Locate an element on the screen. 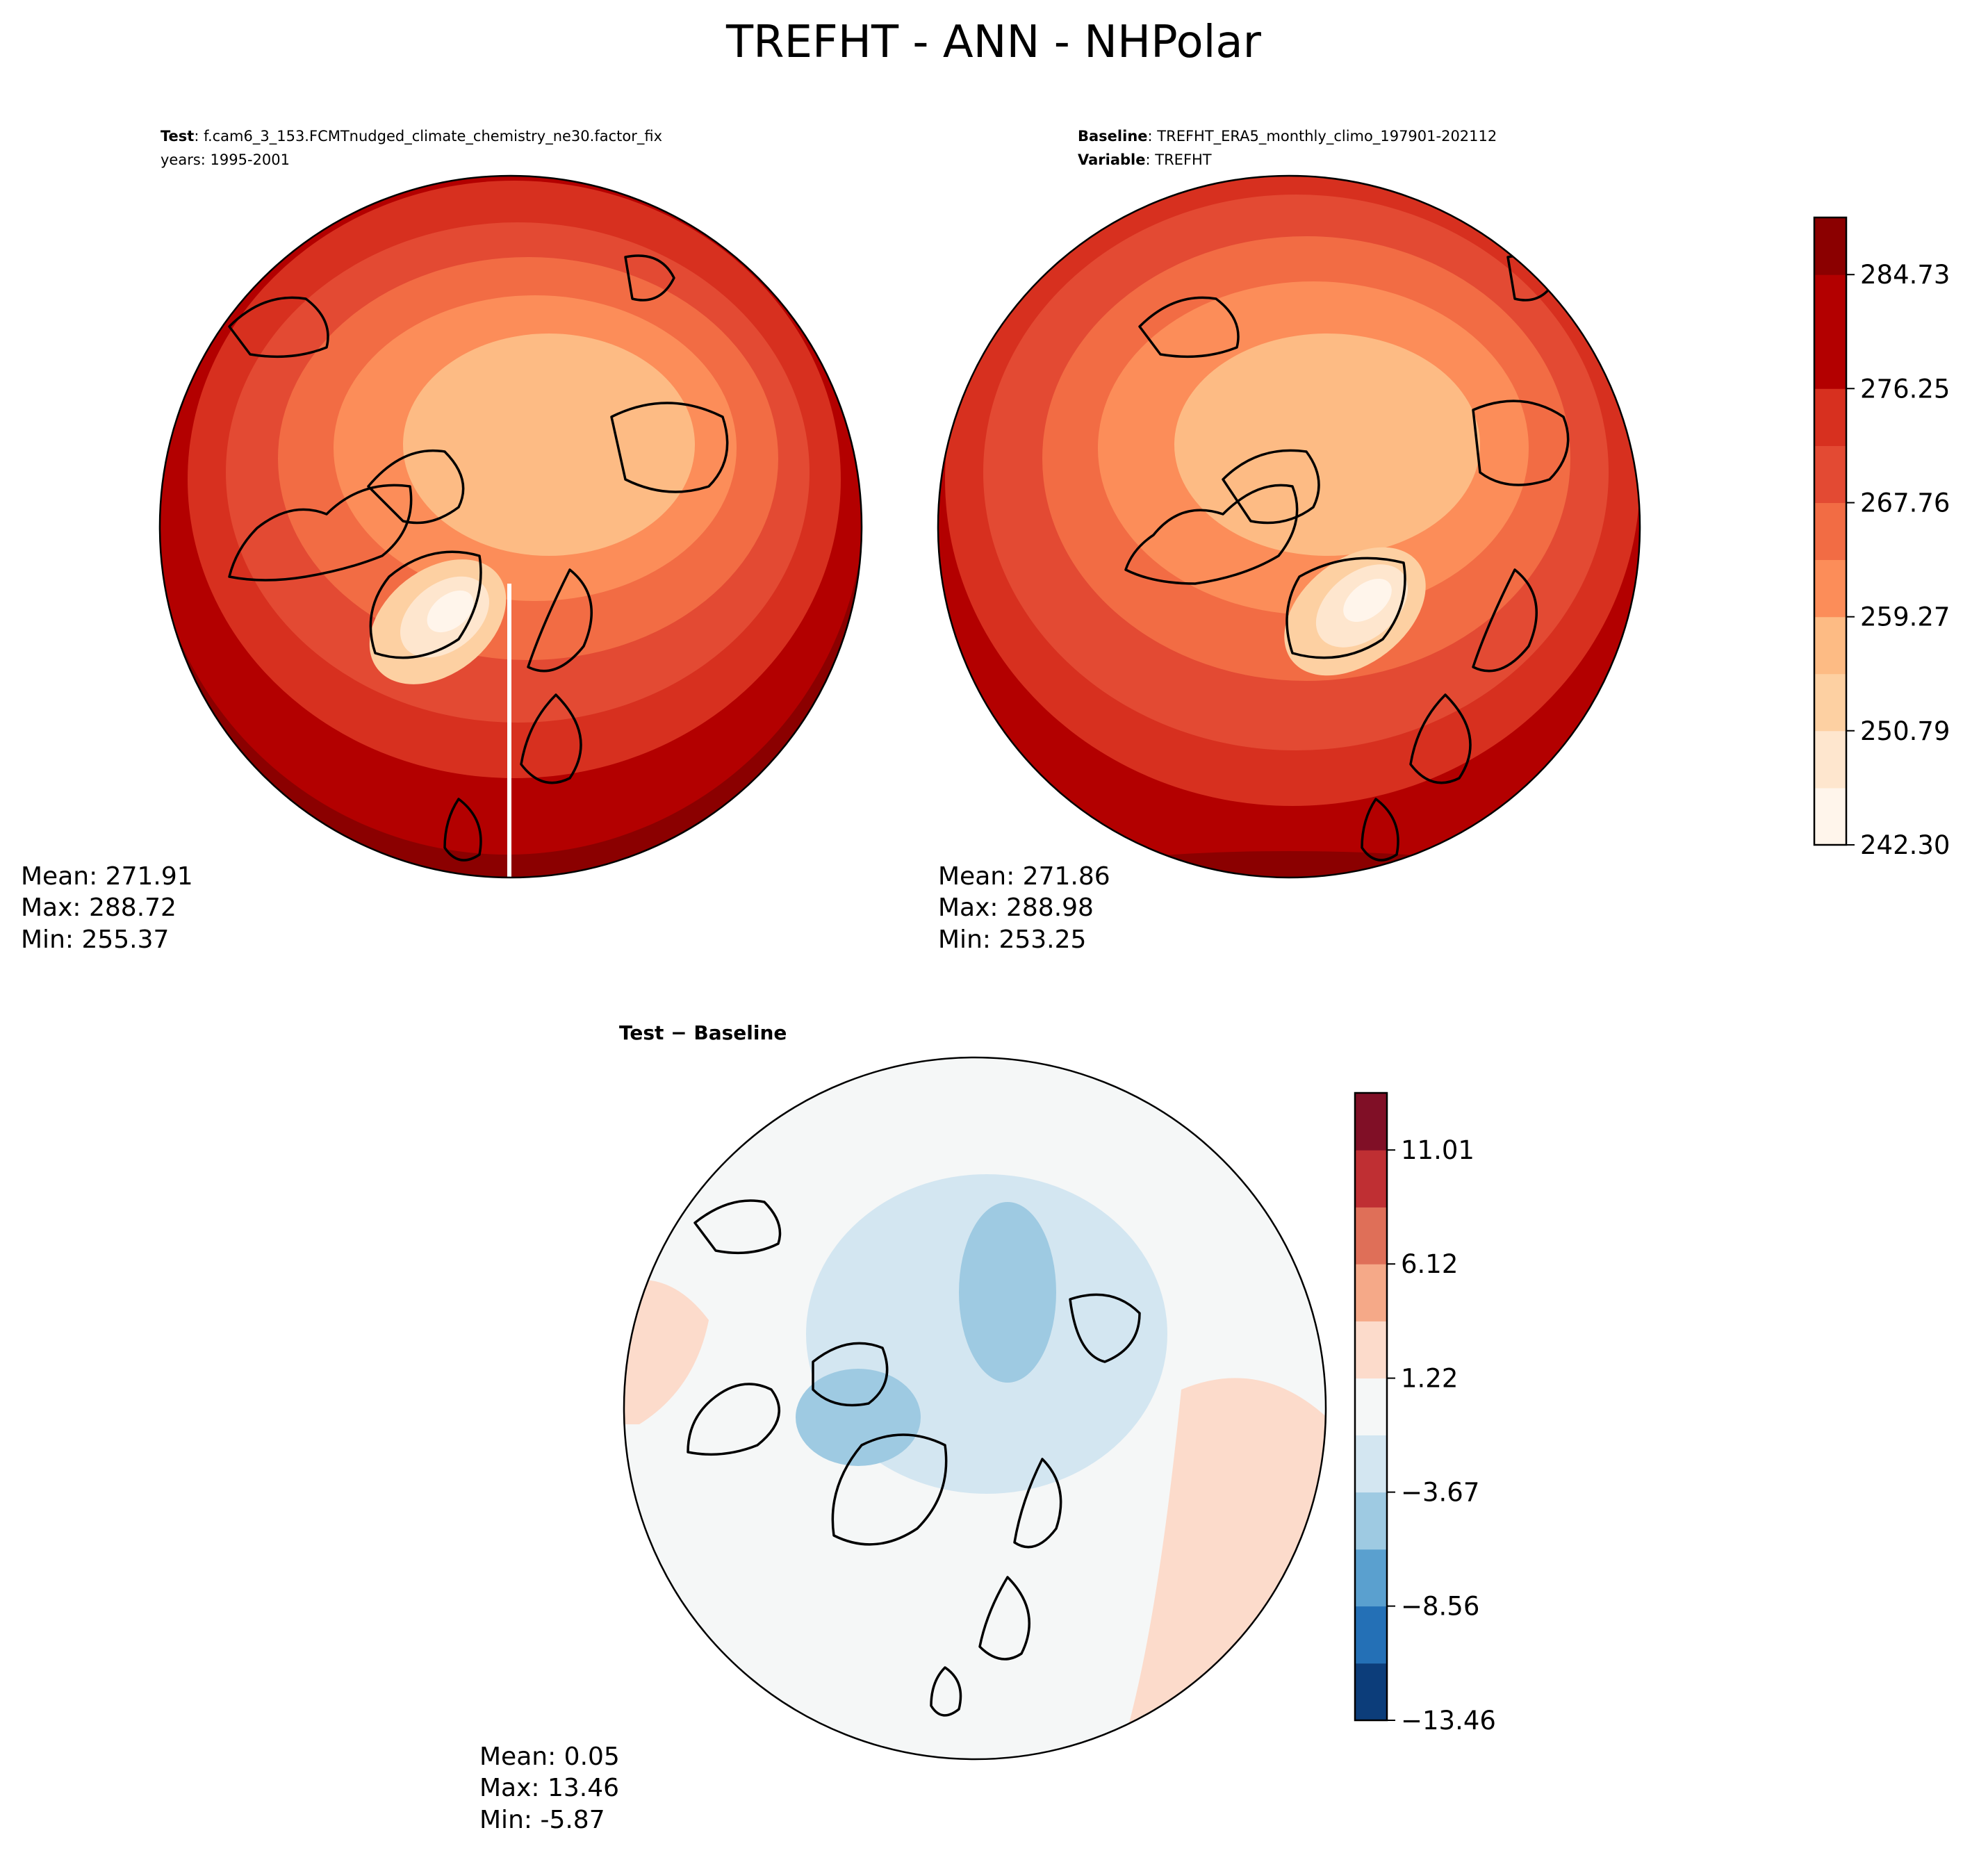 Image resolution: width=1988 pixels, height=1853 pixels. colorbar-abs-tick-label-5: 284.73 is located at coordinates (1905, 275).